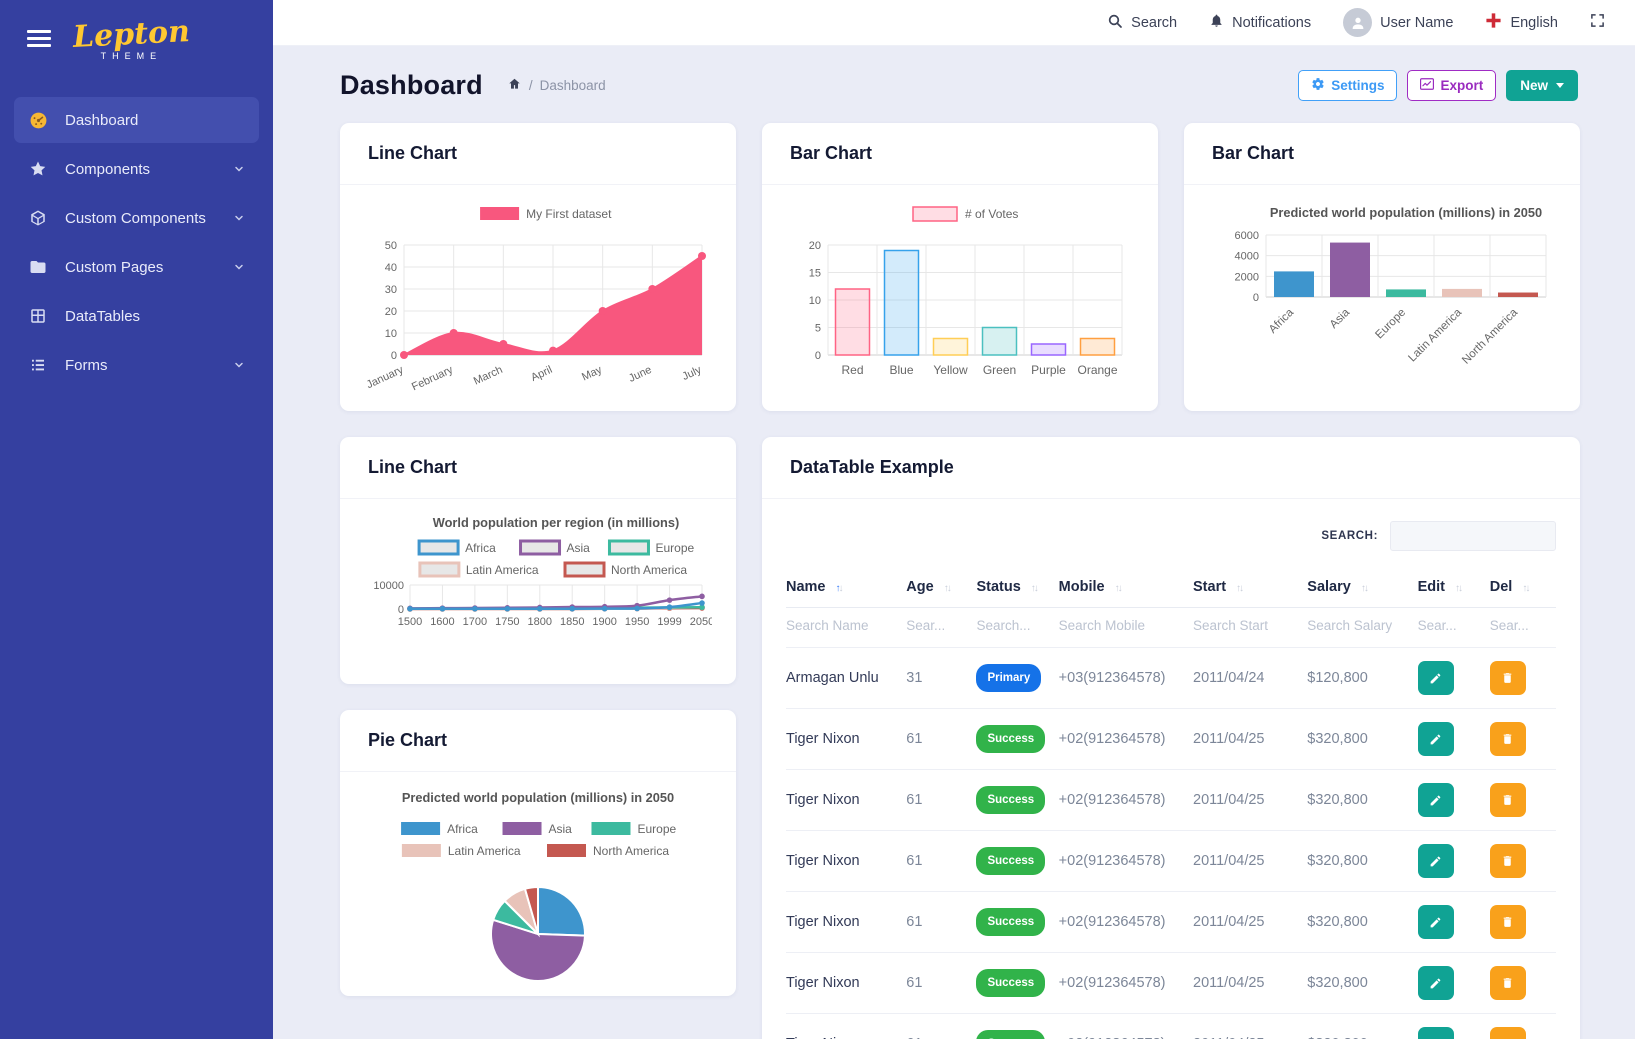  What do you see at coordinates (1534, 22) in the screenshot?
I see `language-label: English` at bounding box center [1534, 22].